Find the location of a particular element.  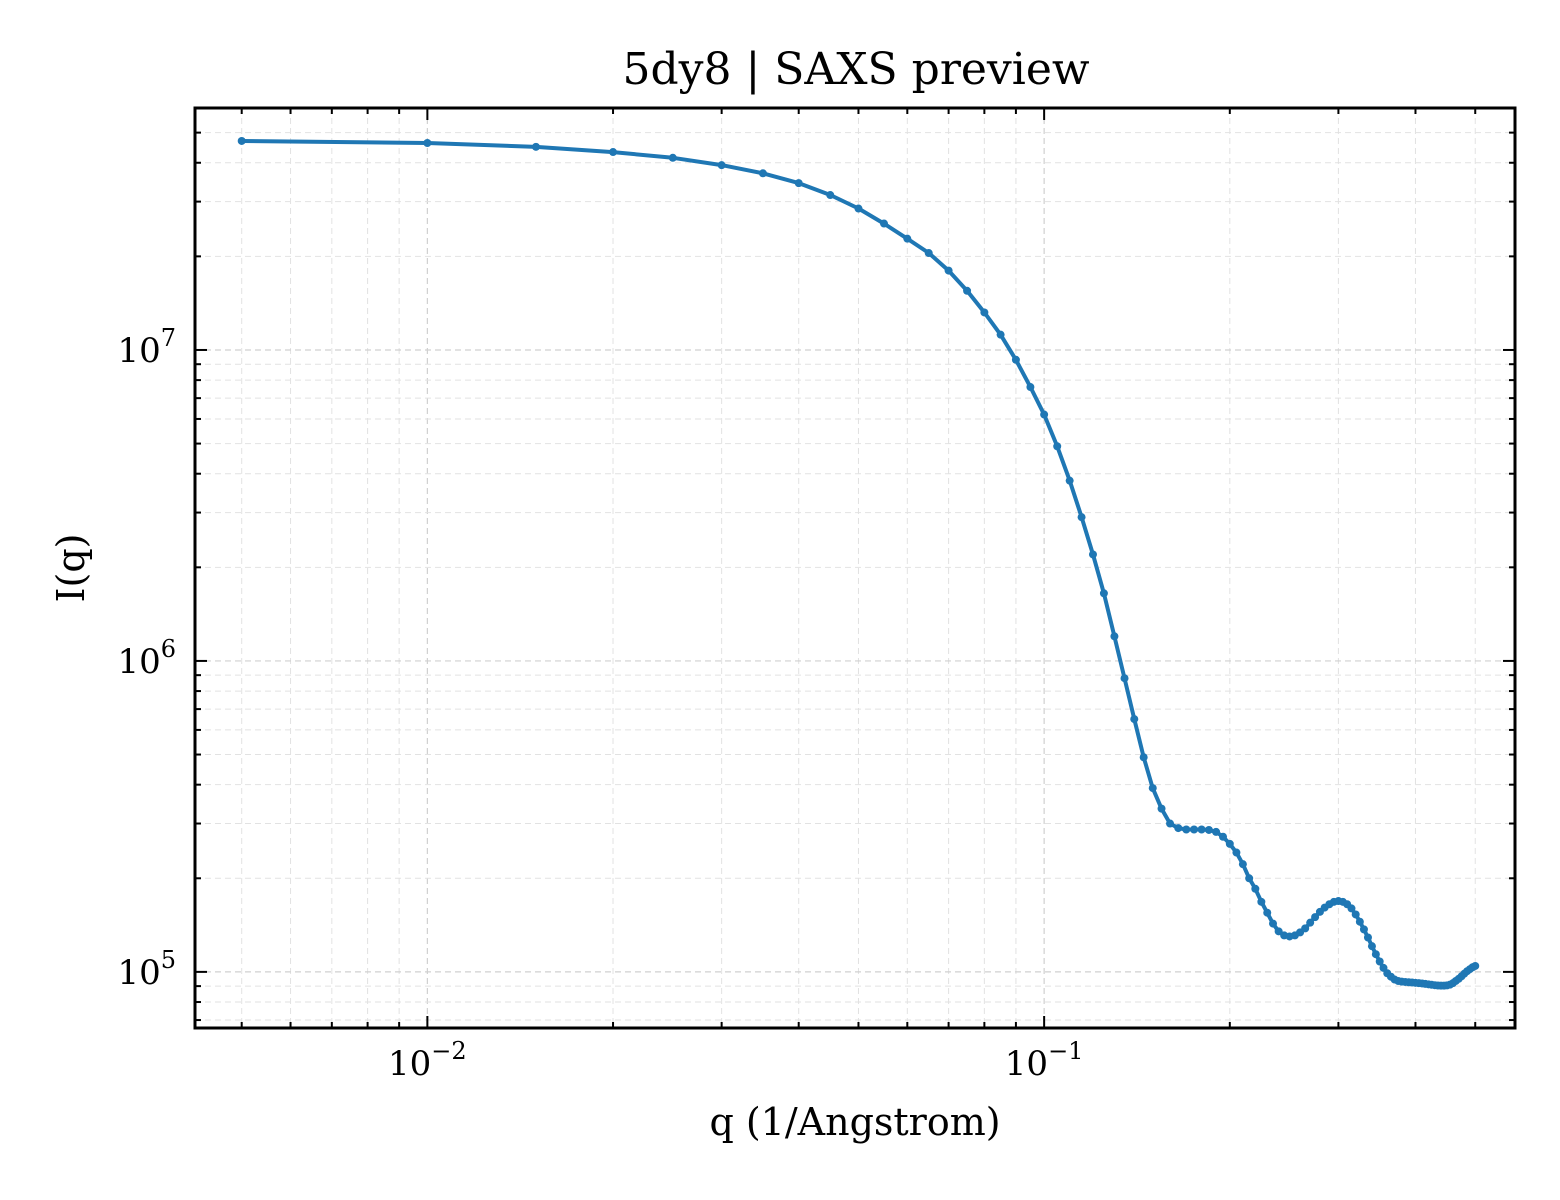

y-tick-label: 10⁵ is located at coordinates (146, 969).